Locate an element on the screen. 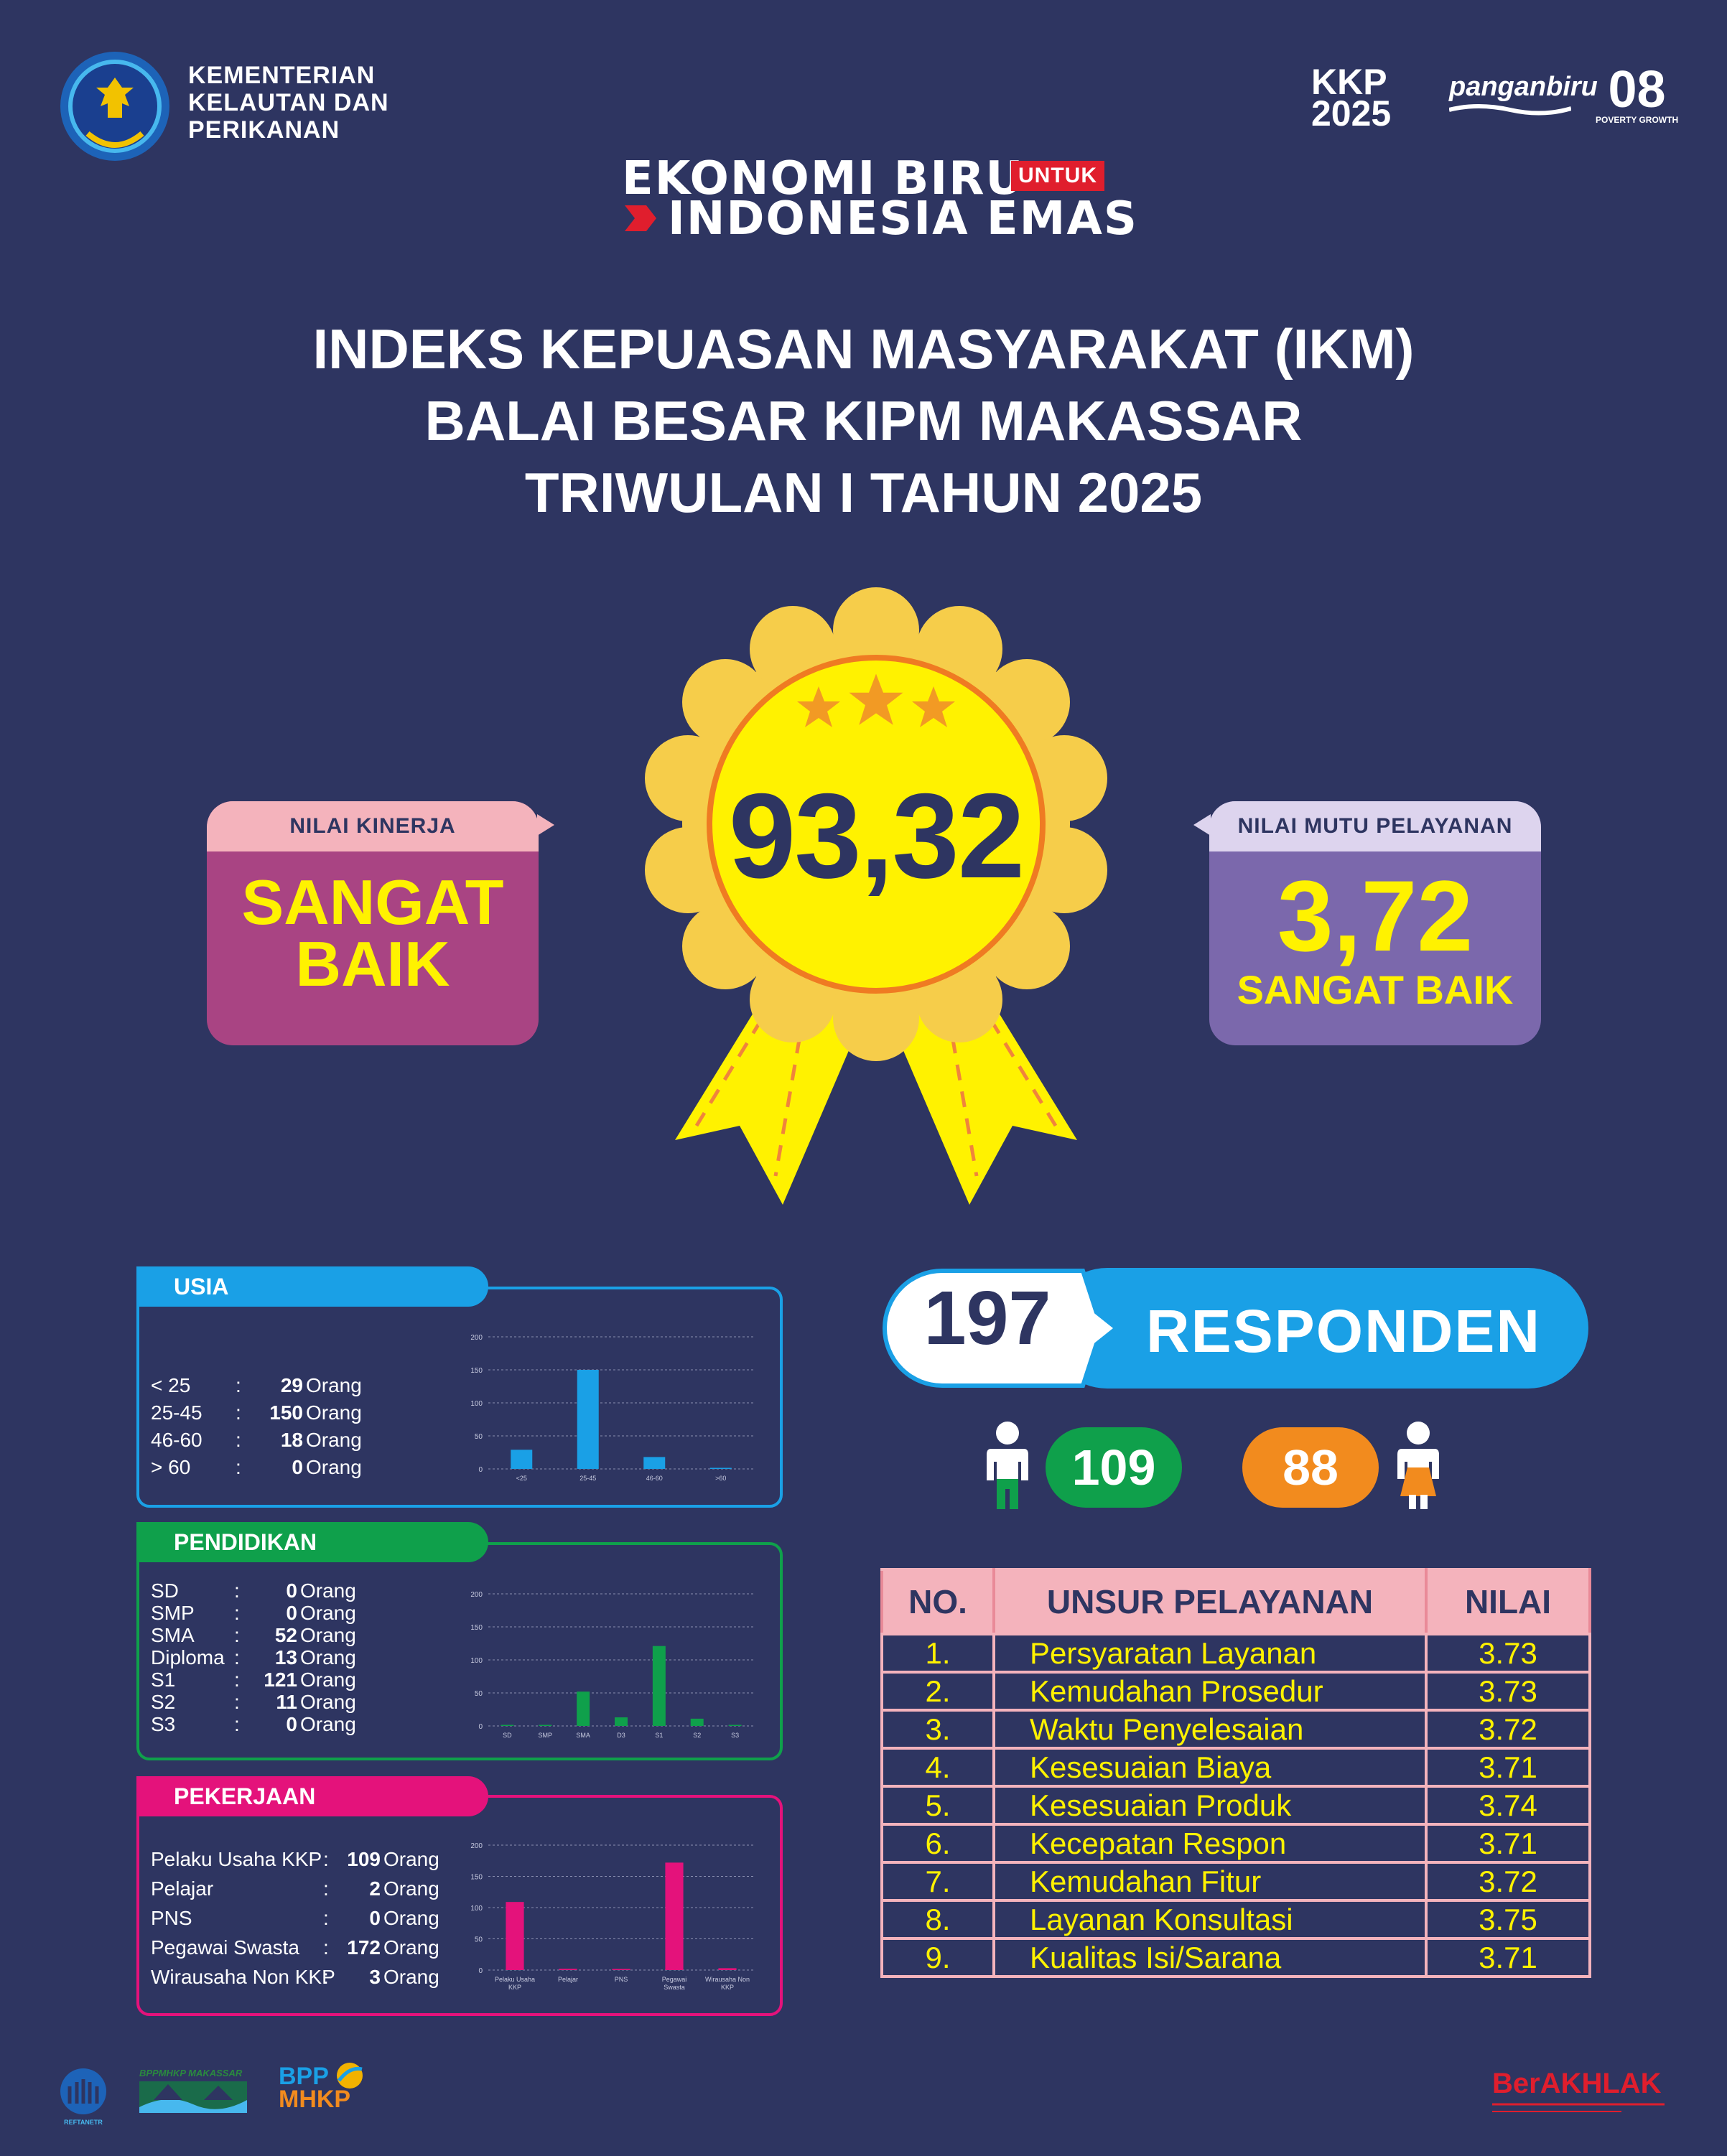  row-value: 2 is located at coordinates (375, 1888).